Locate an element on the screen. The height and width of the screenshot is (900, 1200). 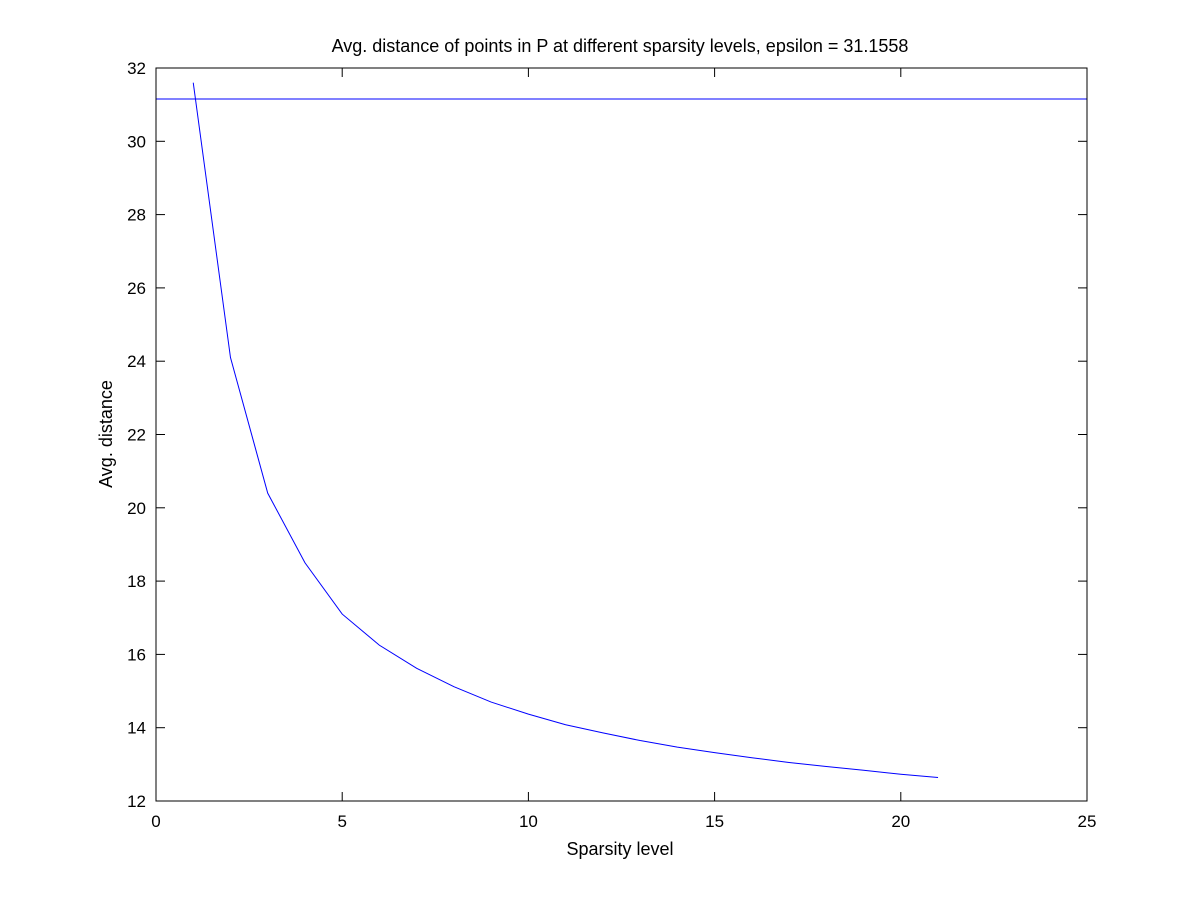
y-tick-label: 20 is located at coordinates (136, 508).